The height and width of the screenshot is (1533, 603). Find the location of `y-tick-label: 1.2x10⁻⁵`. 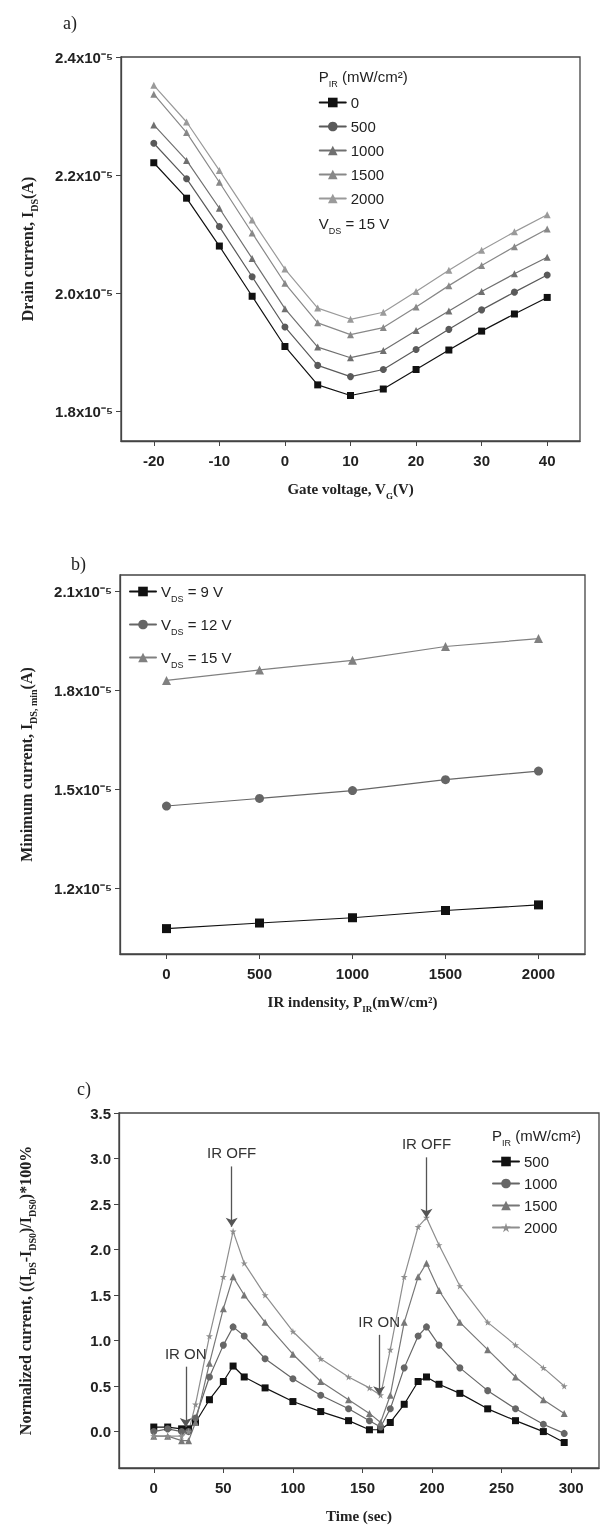

y-tick-label: 1.2x10⁻⁵ is located at coordinates (83, 888).